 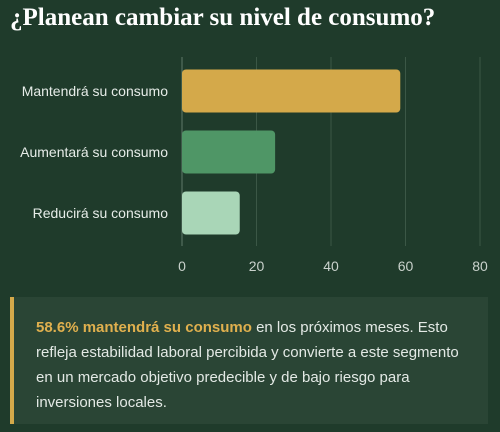 I want to click on x-tick-label: 40, so click(x=331, y=266).